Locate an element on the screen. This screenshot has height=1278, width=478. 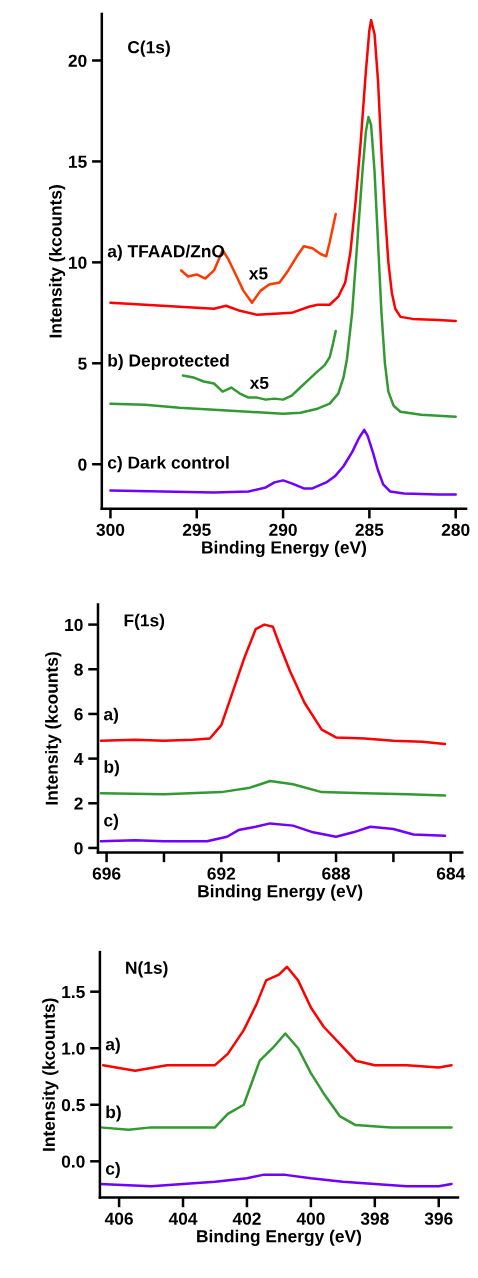
x-tick-label: 688 is located at coordinates (336, 873).